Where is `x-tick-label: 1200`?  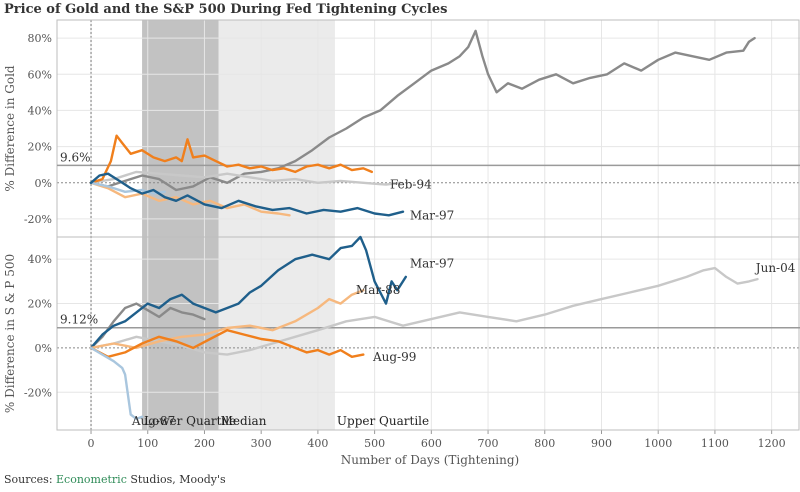 x-tick-label: 1200 is located at coordinates (772, 443).